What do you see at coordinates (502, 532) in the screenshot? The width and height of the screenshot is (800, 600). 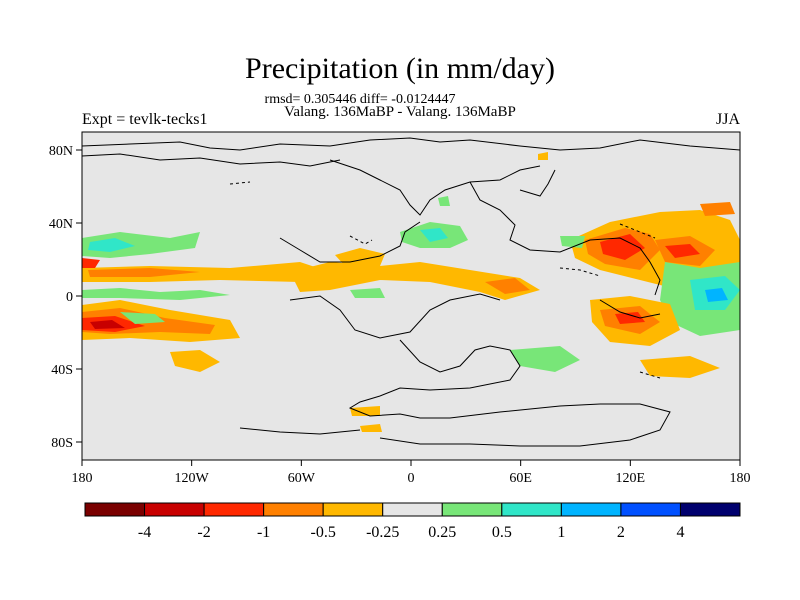 I see `colorbar-label: 0.5` at bounding box center [502, 532].